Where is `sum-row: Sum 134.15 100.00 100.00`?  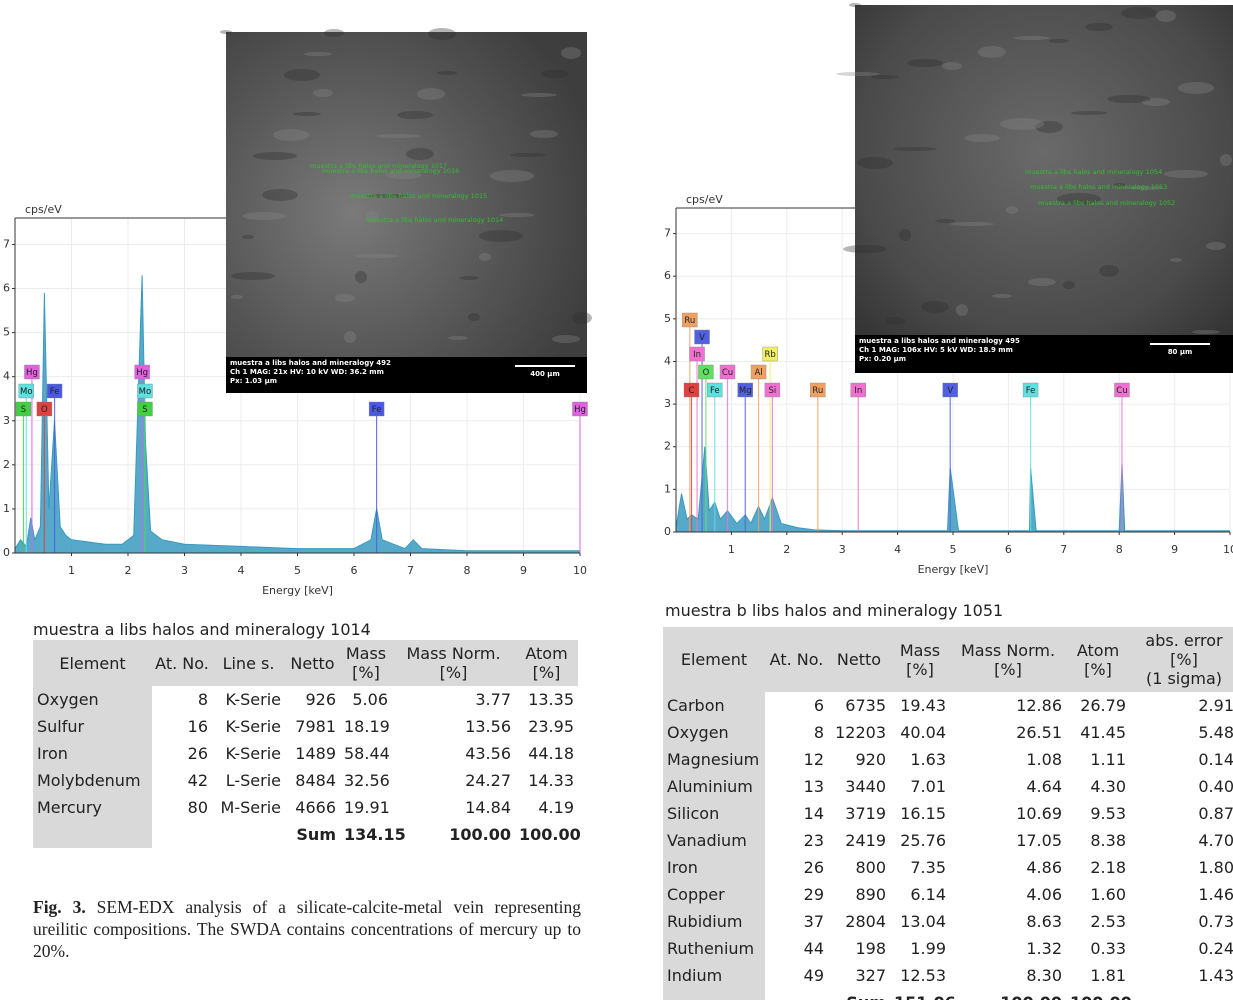 sum-row: Sum 134.15 100.00 100.00 is located at coordinates (307, 834).